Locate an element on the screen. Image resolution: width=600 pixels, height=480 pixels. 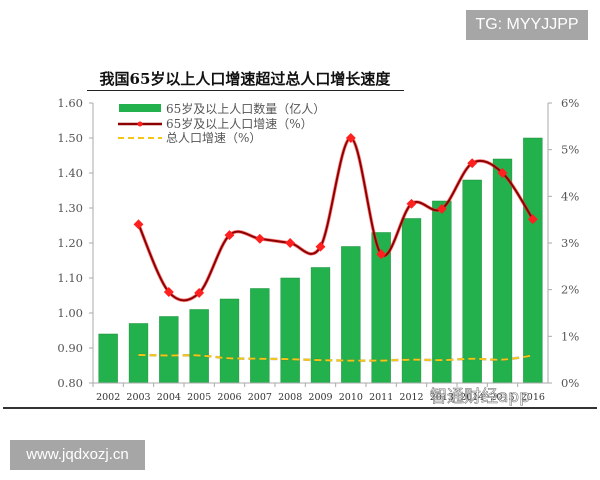
x-tick-label: 2004 is located at coordinates (169, 397).